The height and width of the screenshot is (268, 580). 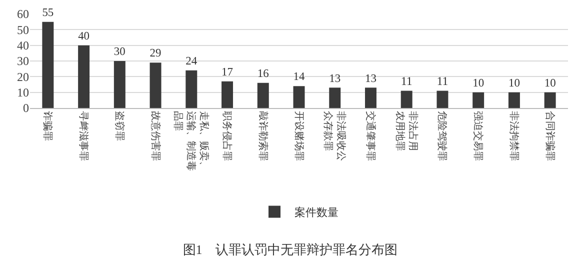 What do you see at coordinates (228, 72) in the screenshot?
I see `data-label: 17` at bounding box center [228, 72].